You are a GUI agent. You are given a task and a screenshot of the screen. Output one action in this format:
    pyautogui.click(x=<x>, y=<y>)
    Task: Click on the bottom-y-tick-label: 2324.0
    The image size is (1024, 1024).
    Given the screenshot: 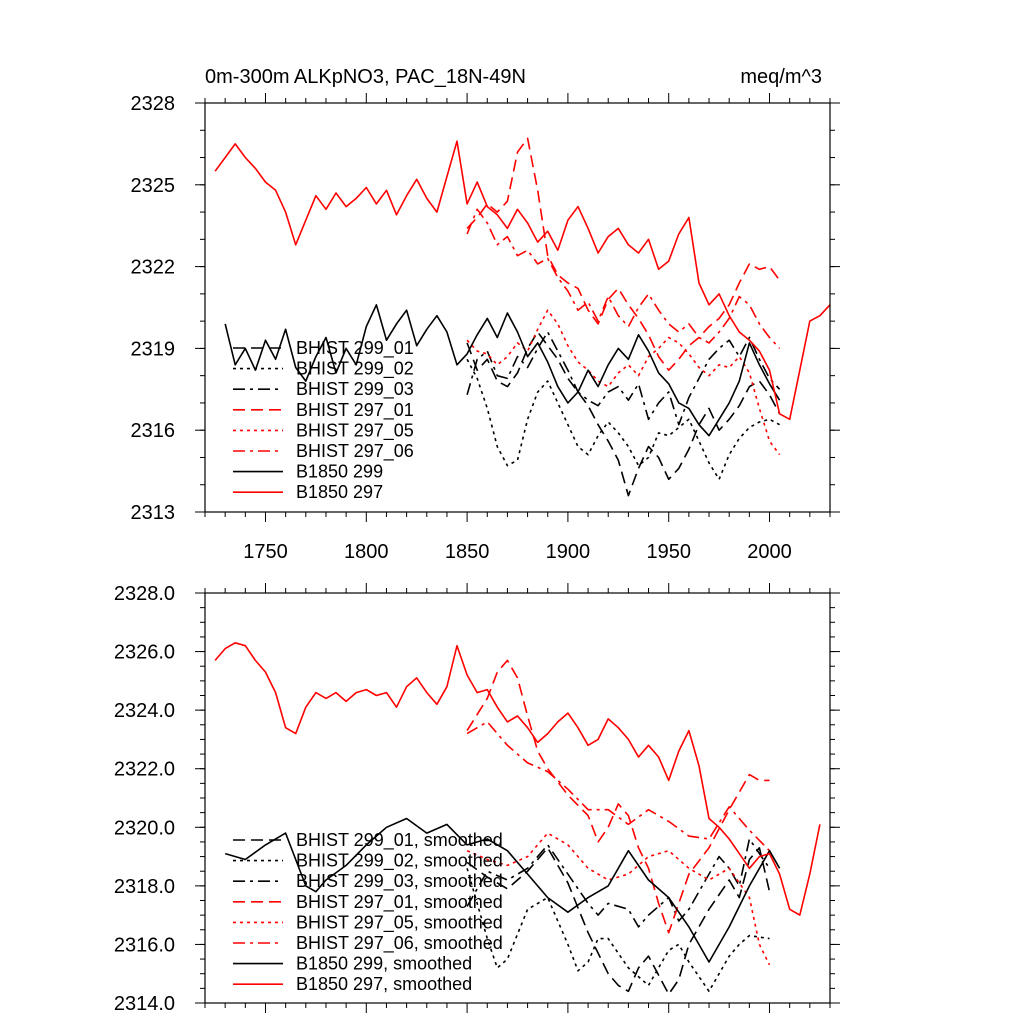 What is the action you would take?
    pyautogui.click(x=144, y=711)
    